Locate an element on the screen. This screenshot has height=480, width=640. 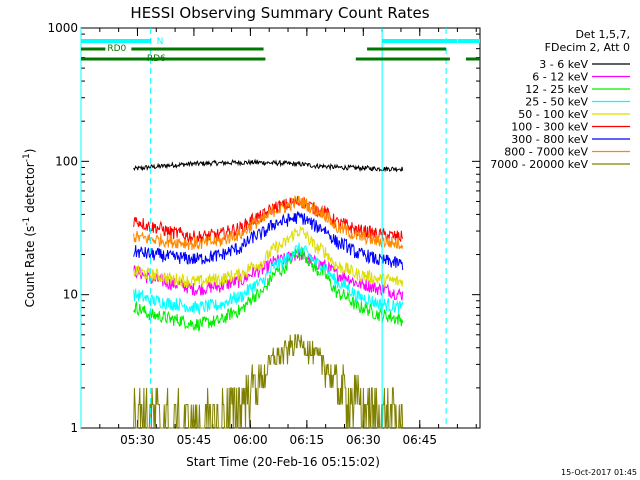
legend-header-line-2: FDecim 2, Att 0 is located at coordinates (587, 47).